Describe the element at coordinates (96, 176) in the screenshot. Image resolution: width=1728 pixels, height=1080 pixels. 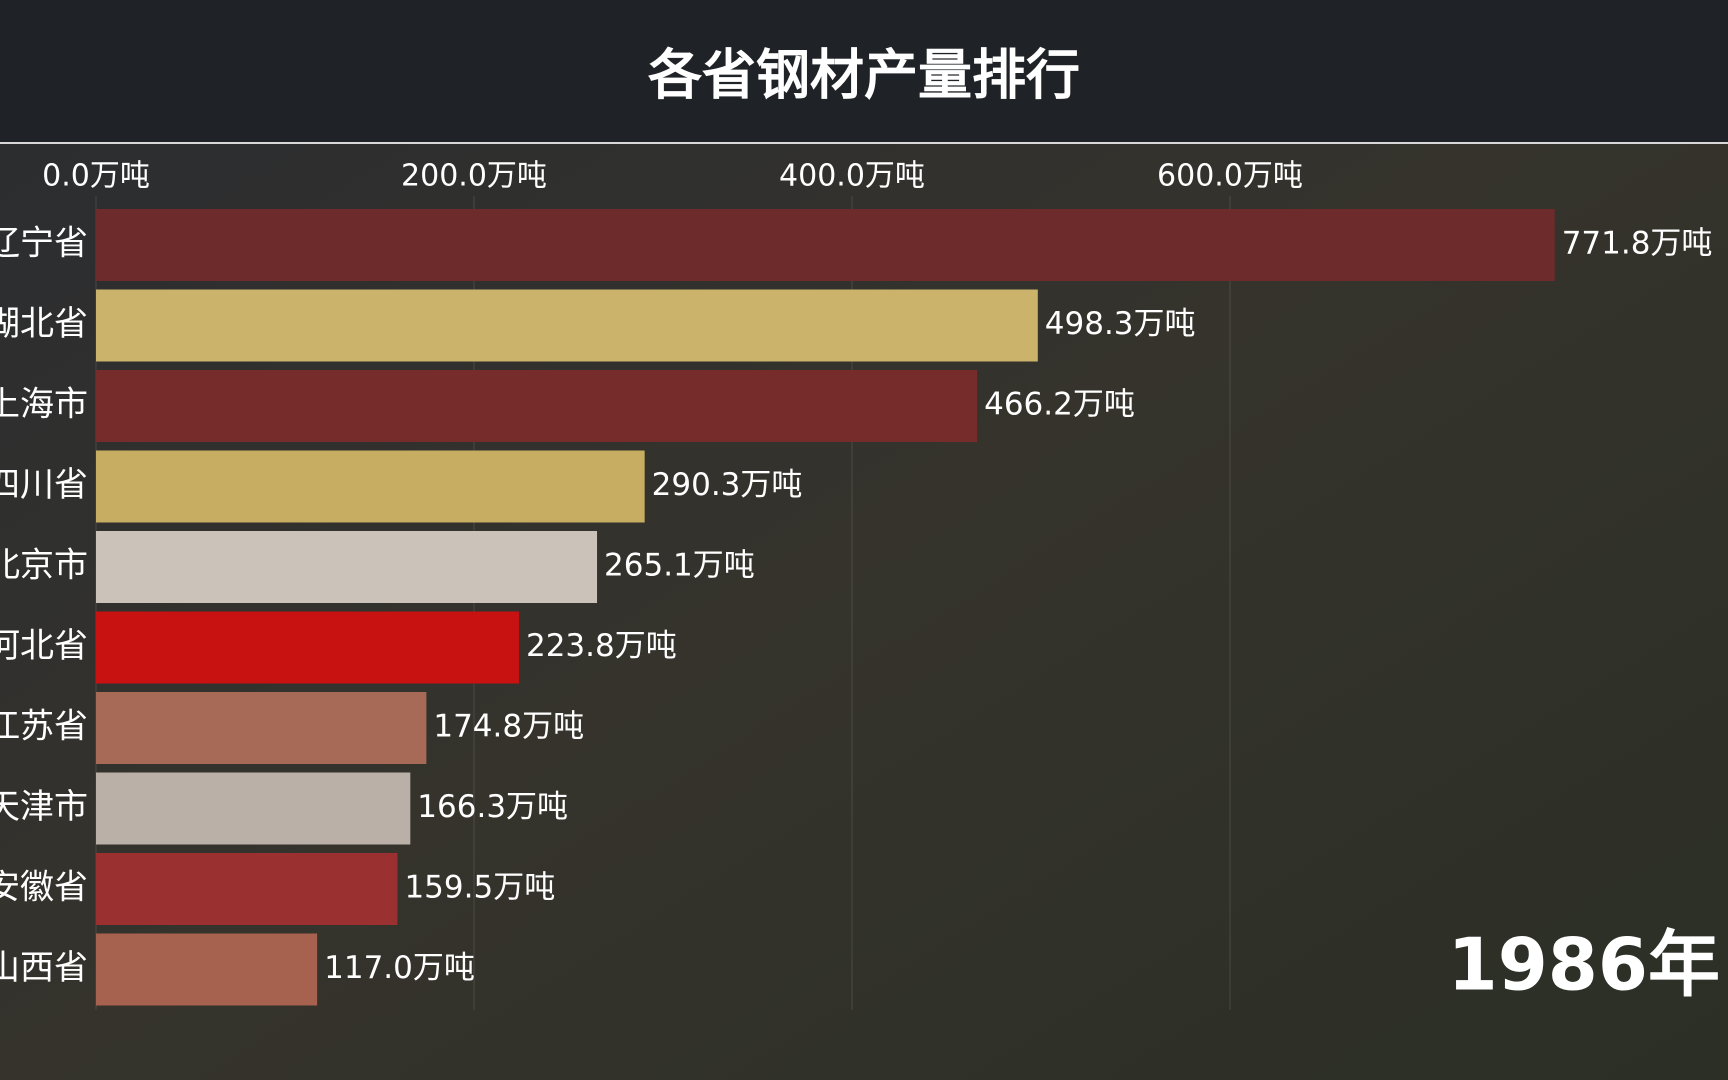
I see `x-tick-label: 0.0万吨` at that location.